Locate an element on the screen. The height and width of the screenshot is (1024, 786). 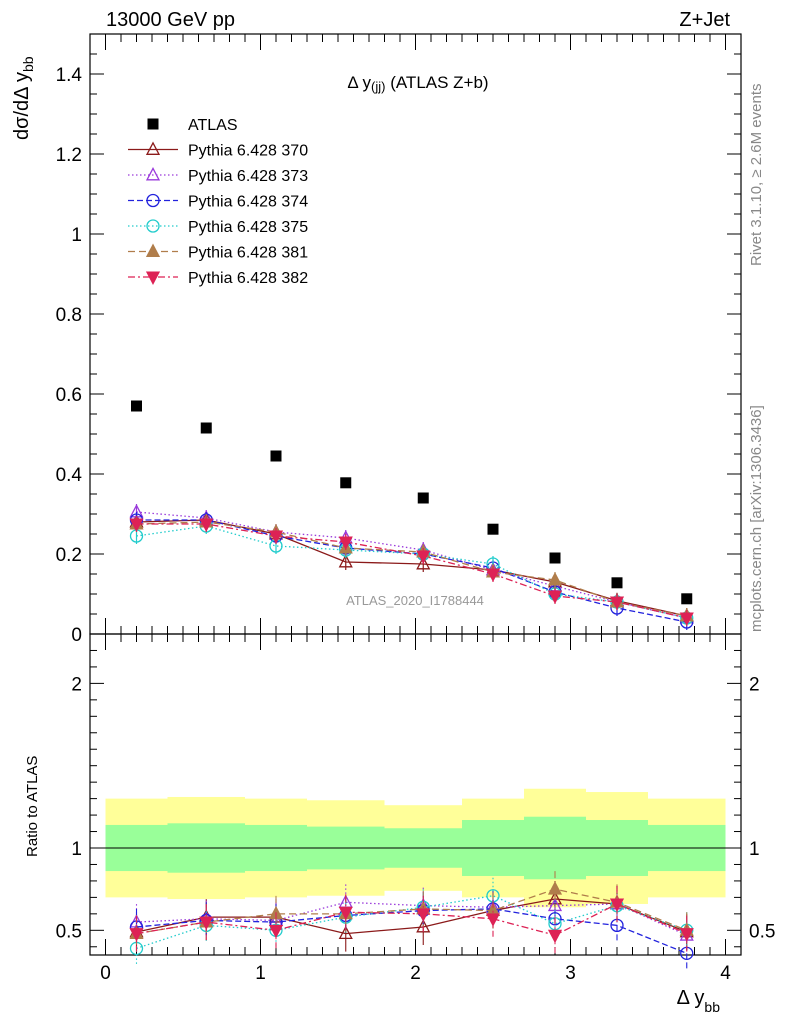
x-tick-label: 4 is located at coordinates (725, 973).